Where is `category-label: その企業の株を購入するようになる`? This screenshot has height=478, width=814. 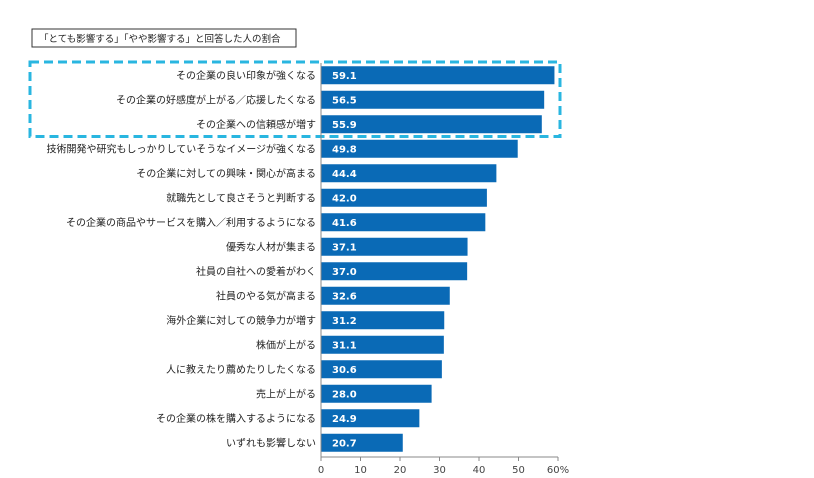
category-label: その企業の株を購入するようになる is located at coordinates (236, 418).